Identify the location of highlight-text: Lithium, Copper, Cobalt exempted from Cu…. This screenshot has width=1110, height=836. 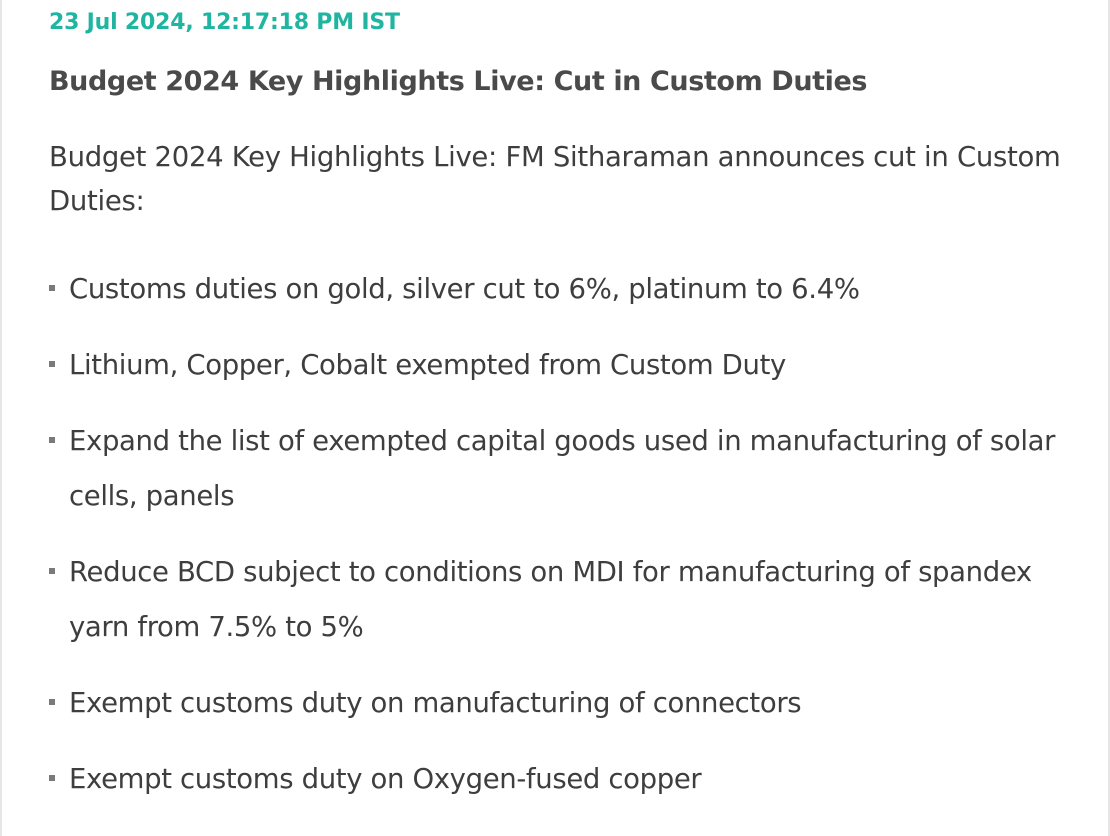
(427, 365).